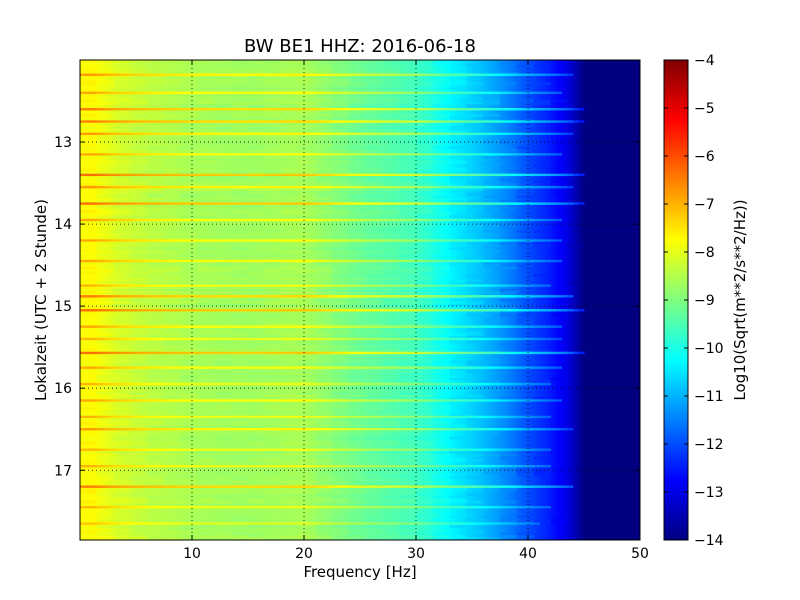  What do you see at coordinates (694, 301) in the screenshot?
I see `colorbar-axis: −4−5−6−7−8−9−10−11−12−13−14` at bounding box center [694, 301].